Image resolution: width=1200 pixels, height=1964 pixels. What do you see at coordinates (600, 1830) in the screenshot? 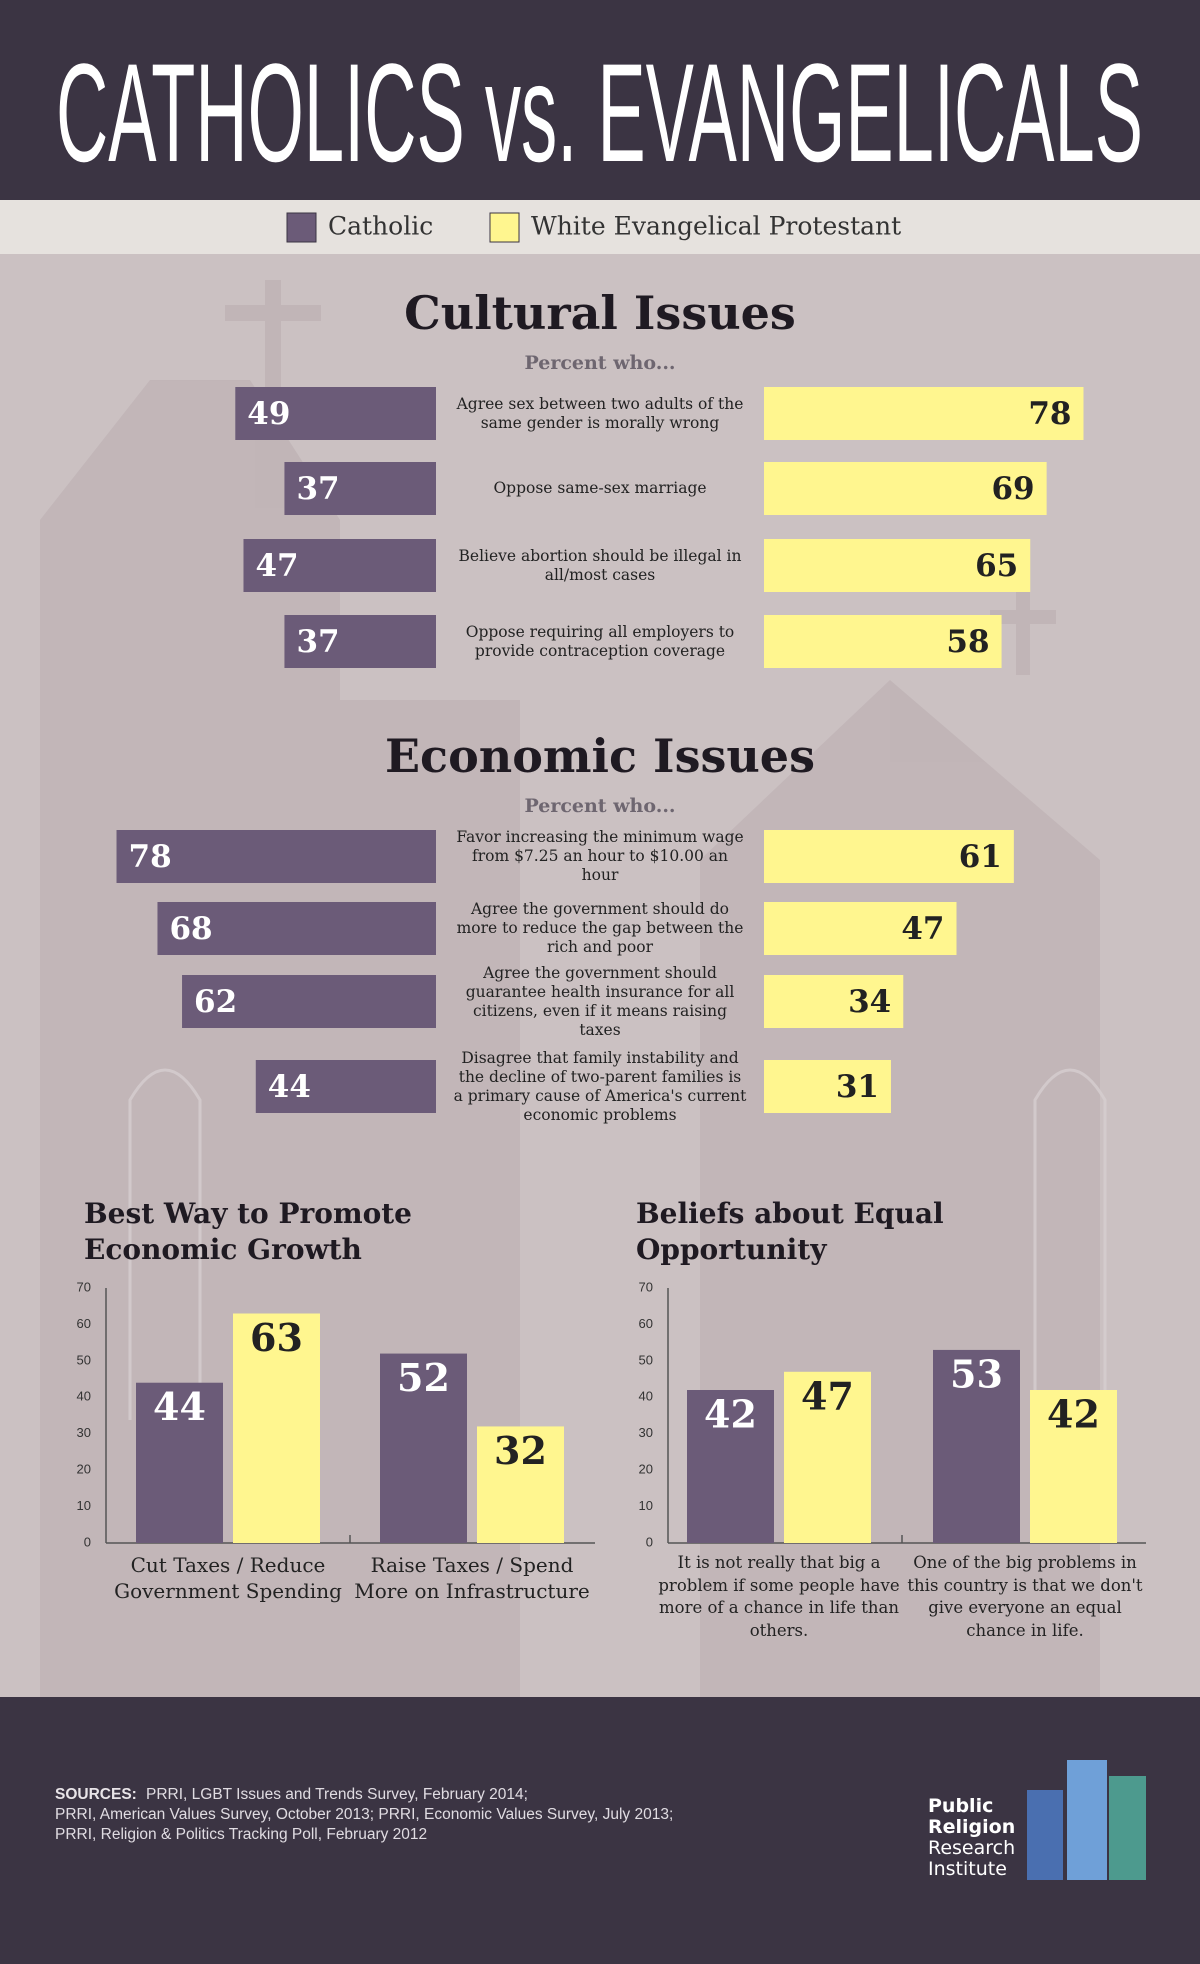
I see `footer-band` at bounding box center [600, 1830].